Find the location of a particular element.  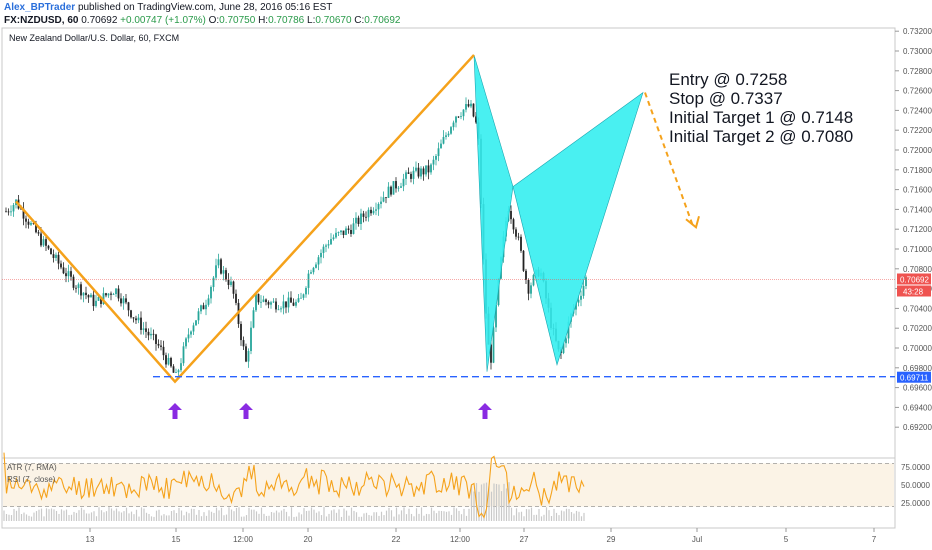

indicator-tick-label: 75.0000 is located at coordinates (915, 467).